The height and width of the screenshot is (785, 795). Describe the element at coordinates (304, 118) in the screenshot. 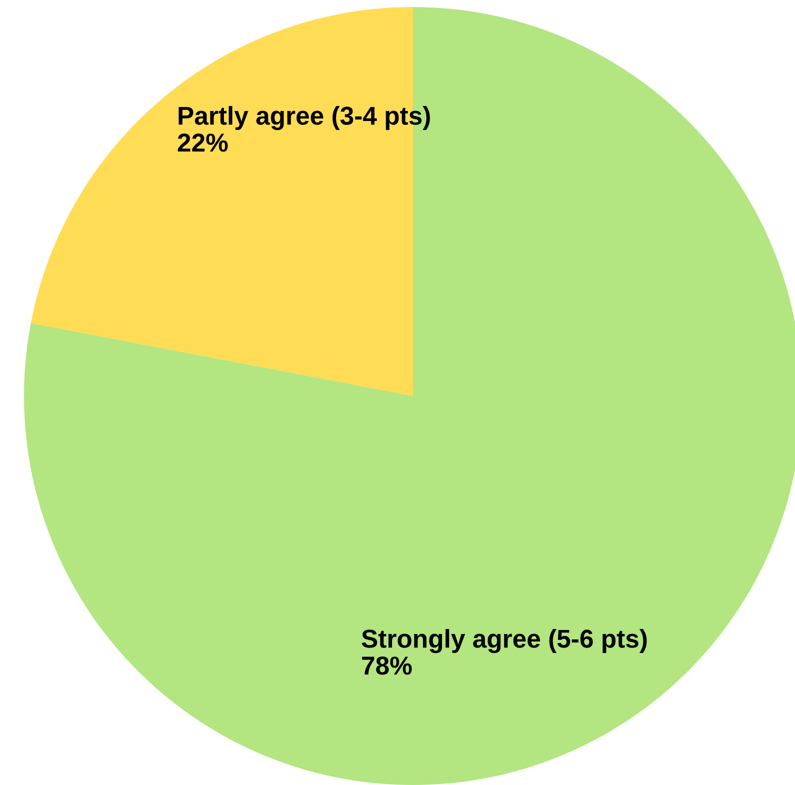

I see `slice-label: Partly agree (3-4 pts)` at that location.